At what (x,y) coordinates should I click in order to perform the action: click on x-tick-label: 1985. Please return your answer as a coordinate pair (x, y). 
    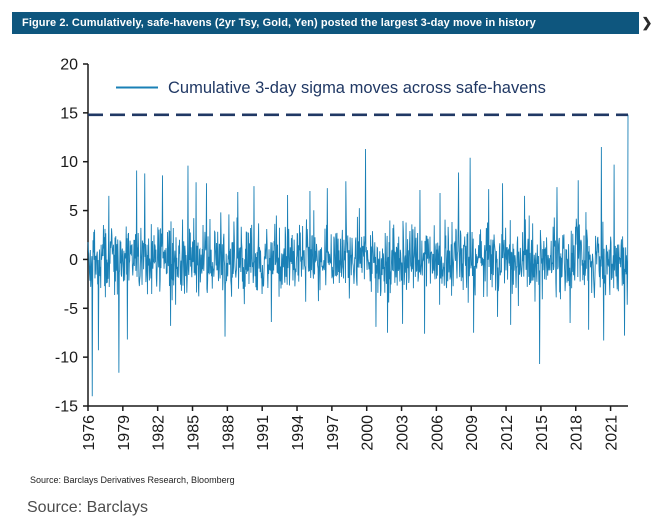
    Looking at the image, I should click on (194, 433).